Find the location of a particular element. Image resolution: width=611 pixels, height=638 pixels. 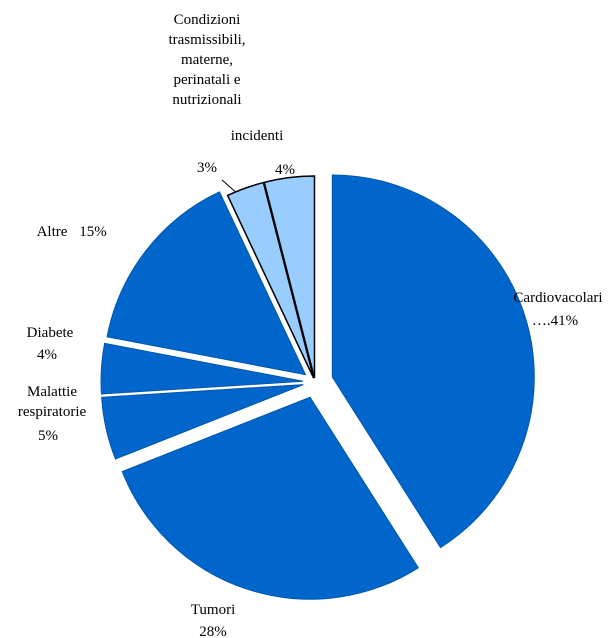

category-label: Altre is located at coordinates (52, 232).